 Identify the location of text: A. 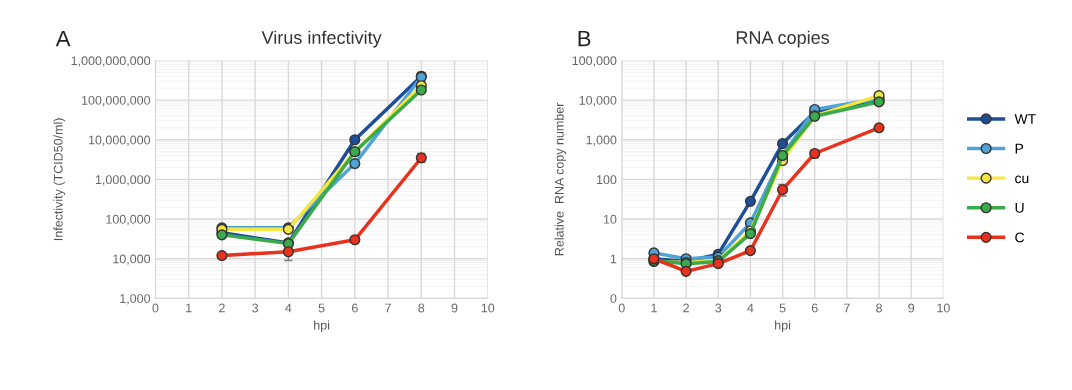
(63, 38).